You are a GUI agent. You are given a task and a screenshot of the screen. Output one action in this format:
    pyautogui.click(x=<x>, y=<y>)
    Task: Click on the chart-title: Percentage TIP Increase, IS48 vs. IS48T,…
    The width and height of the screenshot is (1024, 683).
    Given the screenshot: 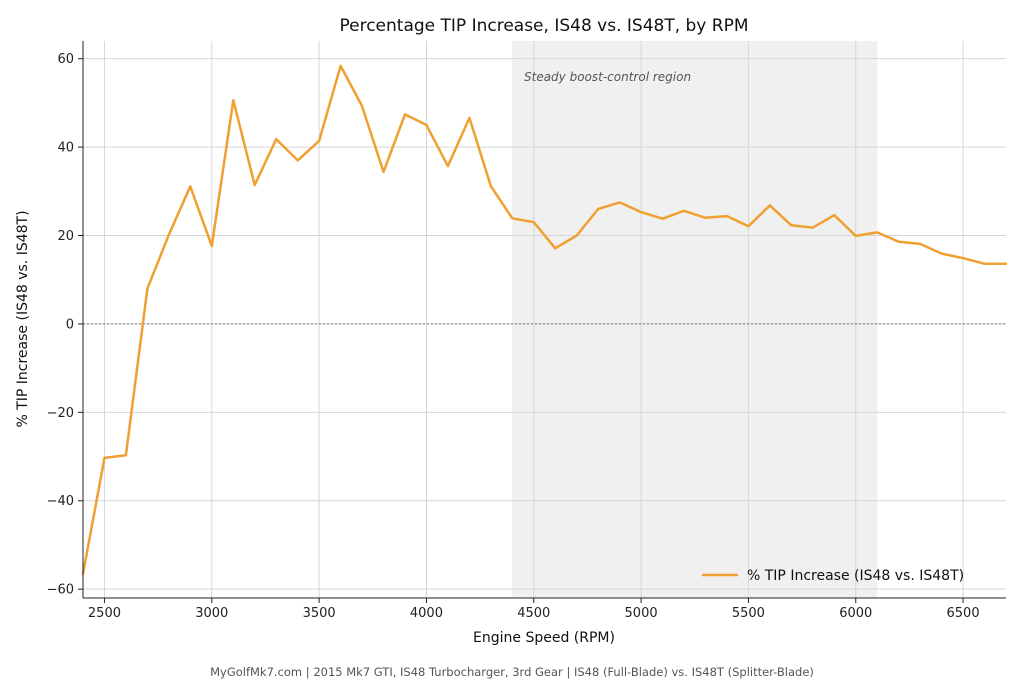 What is the action you would take?
    pyautogui.click(x=543, y=26)
    